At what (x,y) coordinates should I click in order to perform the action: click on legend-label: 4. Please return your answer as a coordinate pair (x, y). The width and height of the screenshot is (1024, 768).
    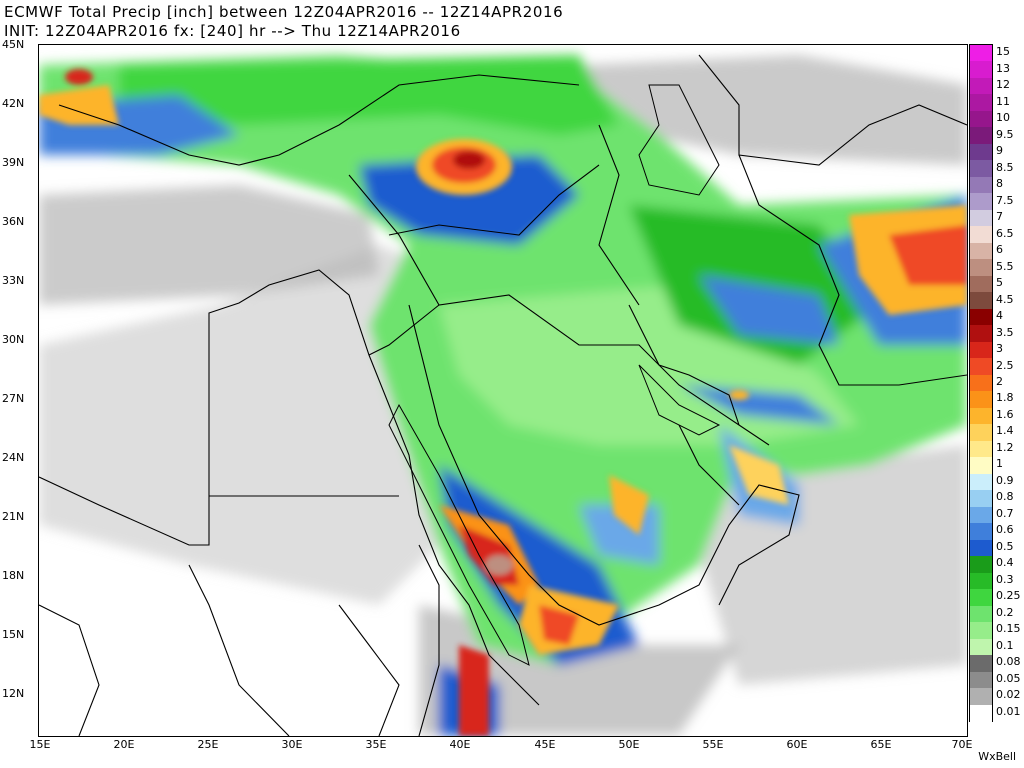
    Looking at the image, I should click on (999, 316).